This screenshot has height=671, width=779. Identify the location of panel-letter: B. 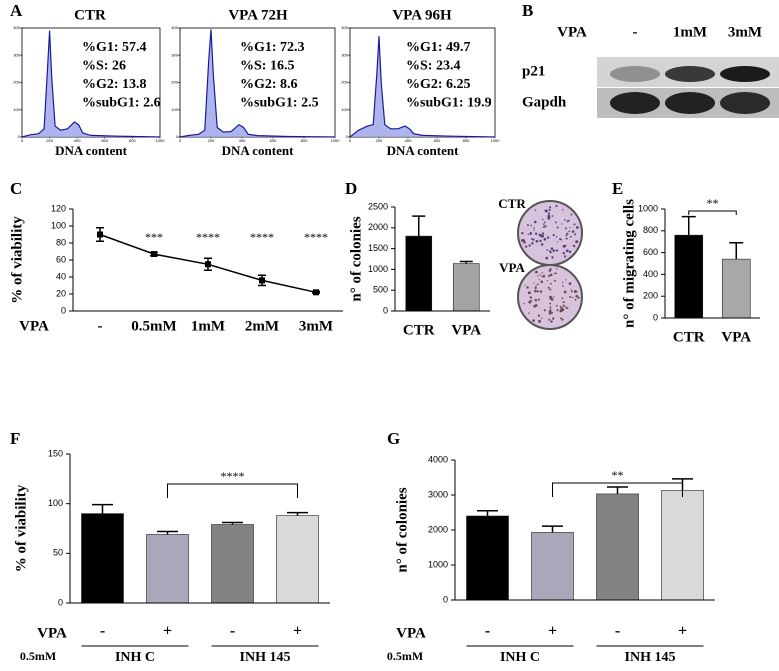
(527, 10).